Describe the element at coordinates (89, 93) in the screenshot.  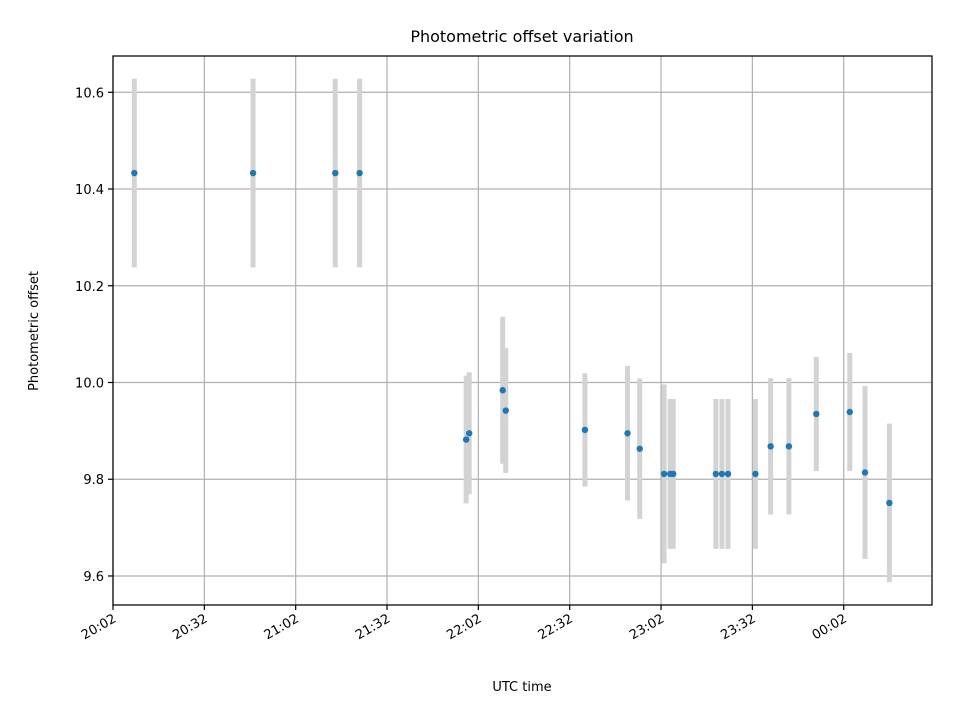
I see `y-tick-label: 10.6` at that location.